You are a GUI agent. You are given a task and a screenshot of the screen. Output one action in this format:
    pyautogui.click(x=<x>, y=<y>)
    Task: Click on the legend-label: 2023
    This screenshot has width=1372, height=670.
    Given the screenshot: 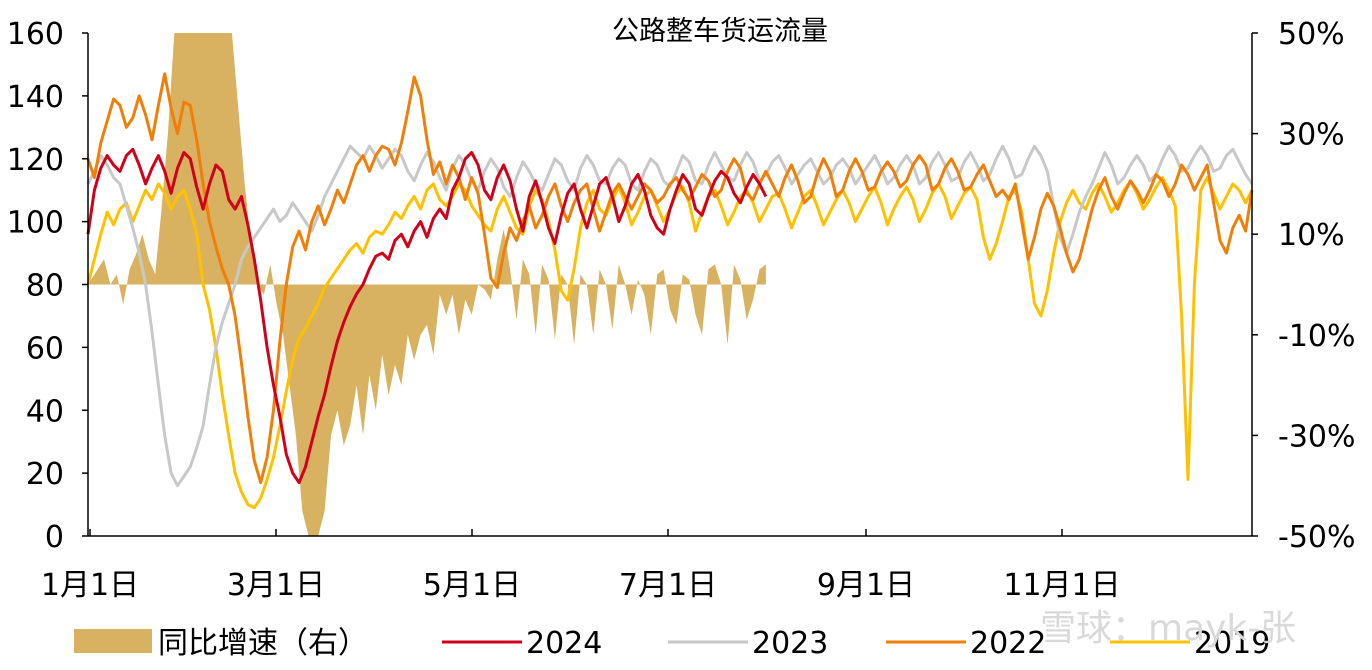 What is the action you would take?
    pyautogui.click(x=790, y=643)
    